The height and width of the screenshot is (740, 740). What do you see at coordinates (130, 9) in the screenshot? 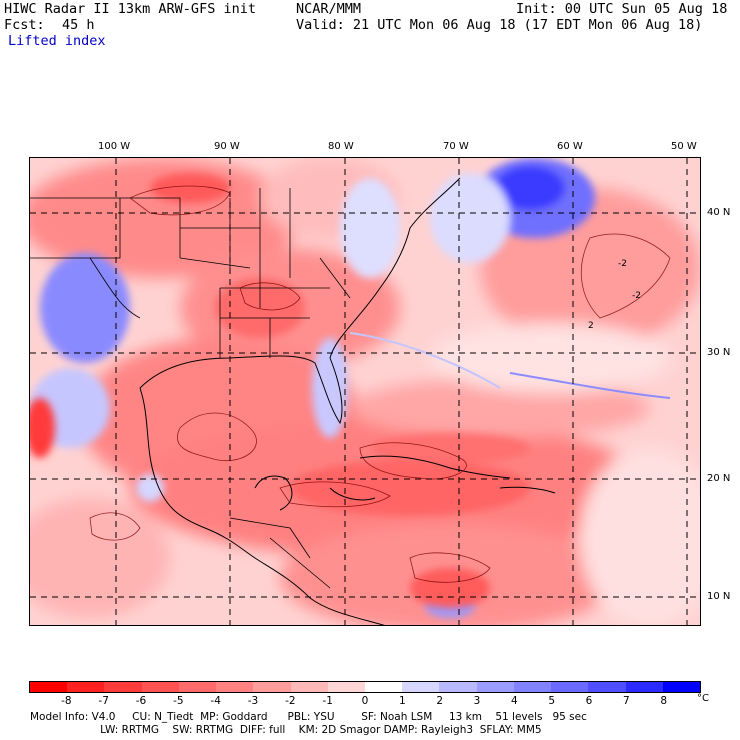
I see `model-title: HIWC Radar II 13km ARW-GFS init` at bounding box center [130, 9].